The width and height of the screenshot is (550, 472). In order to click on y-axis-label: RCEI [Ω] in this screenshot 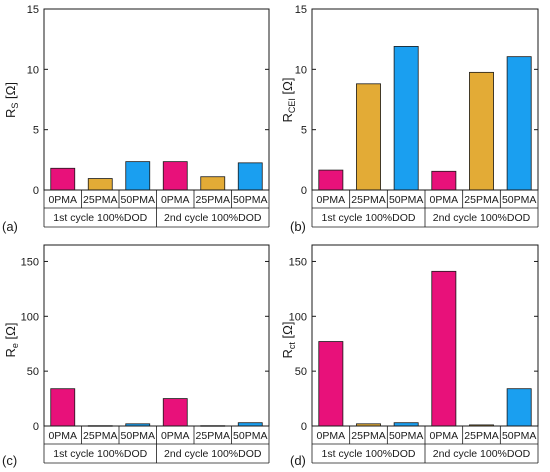, I will do `click(288, 100)`.